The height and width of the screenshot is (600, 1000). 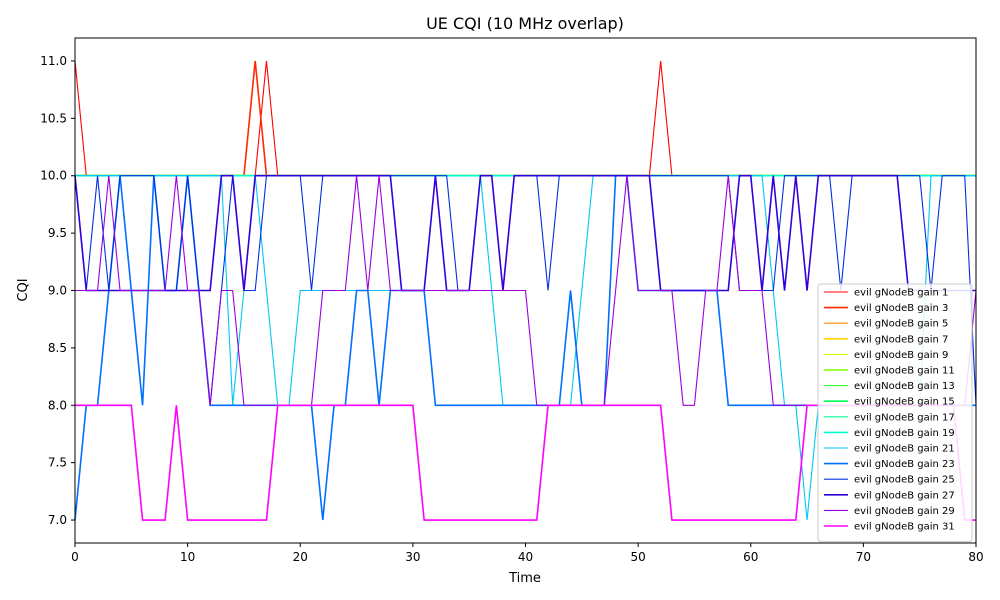 What do you see at coordinates (904, 464) in the screenshot?
I see `legend-label: evil gNodeB gain 23` at bounding box center [904, 464].